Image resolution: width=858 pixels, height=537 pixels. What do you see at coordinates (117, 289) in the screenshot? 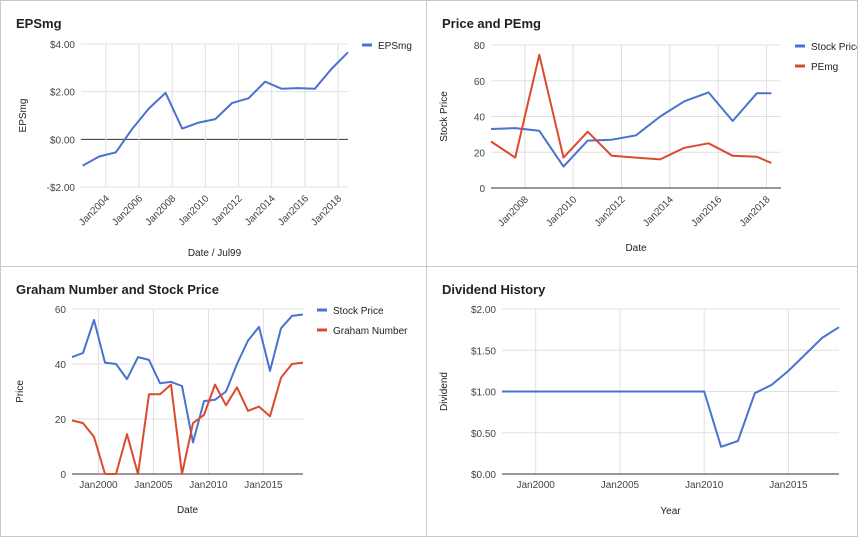
I see `chart-title: Graham Number and Stock Price` at bounding box center [117, 289].